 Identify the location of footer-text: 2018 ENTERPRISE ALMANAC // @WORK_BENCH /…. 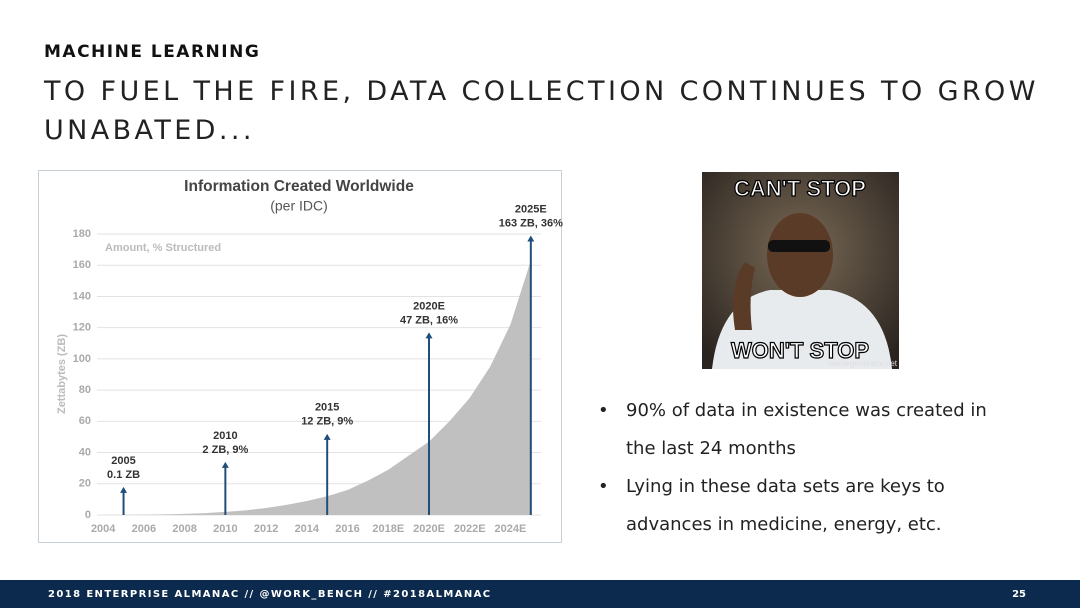
(270, 594).